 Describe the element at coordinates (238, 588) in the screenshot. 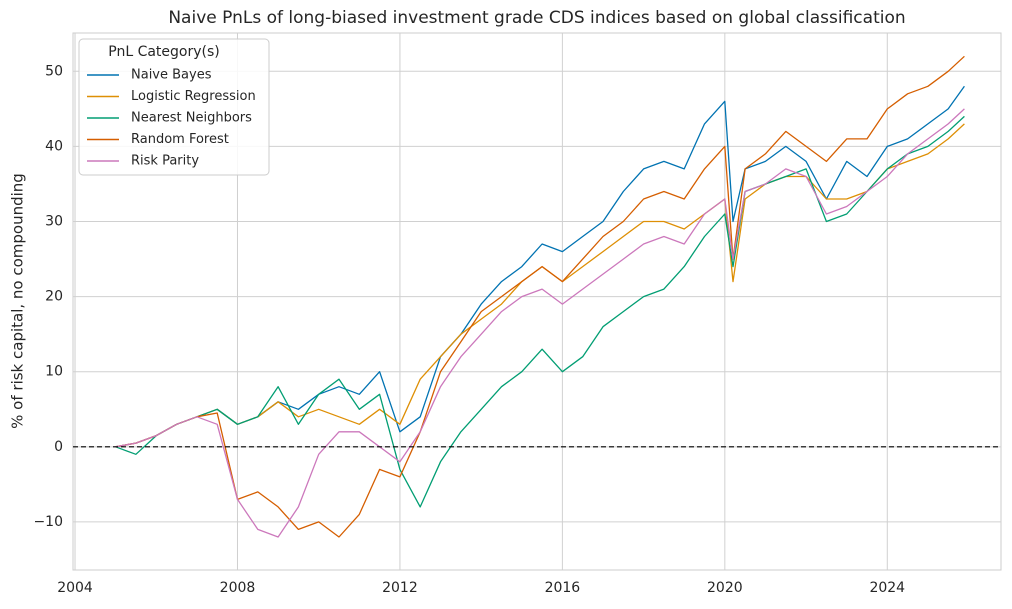

I see `x-tick-label: 2008` at that location.